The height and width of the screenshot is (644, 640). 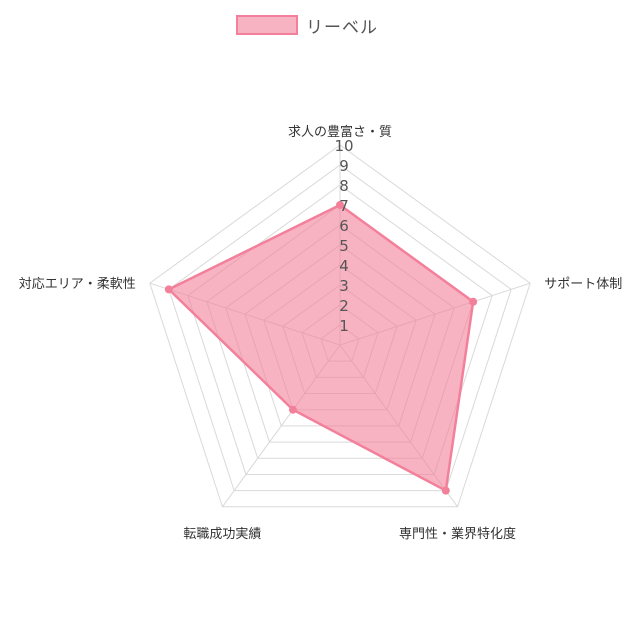 I want to click on tick-label-6: 6, so click(x=344, y=226).